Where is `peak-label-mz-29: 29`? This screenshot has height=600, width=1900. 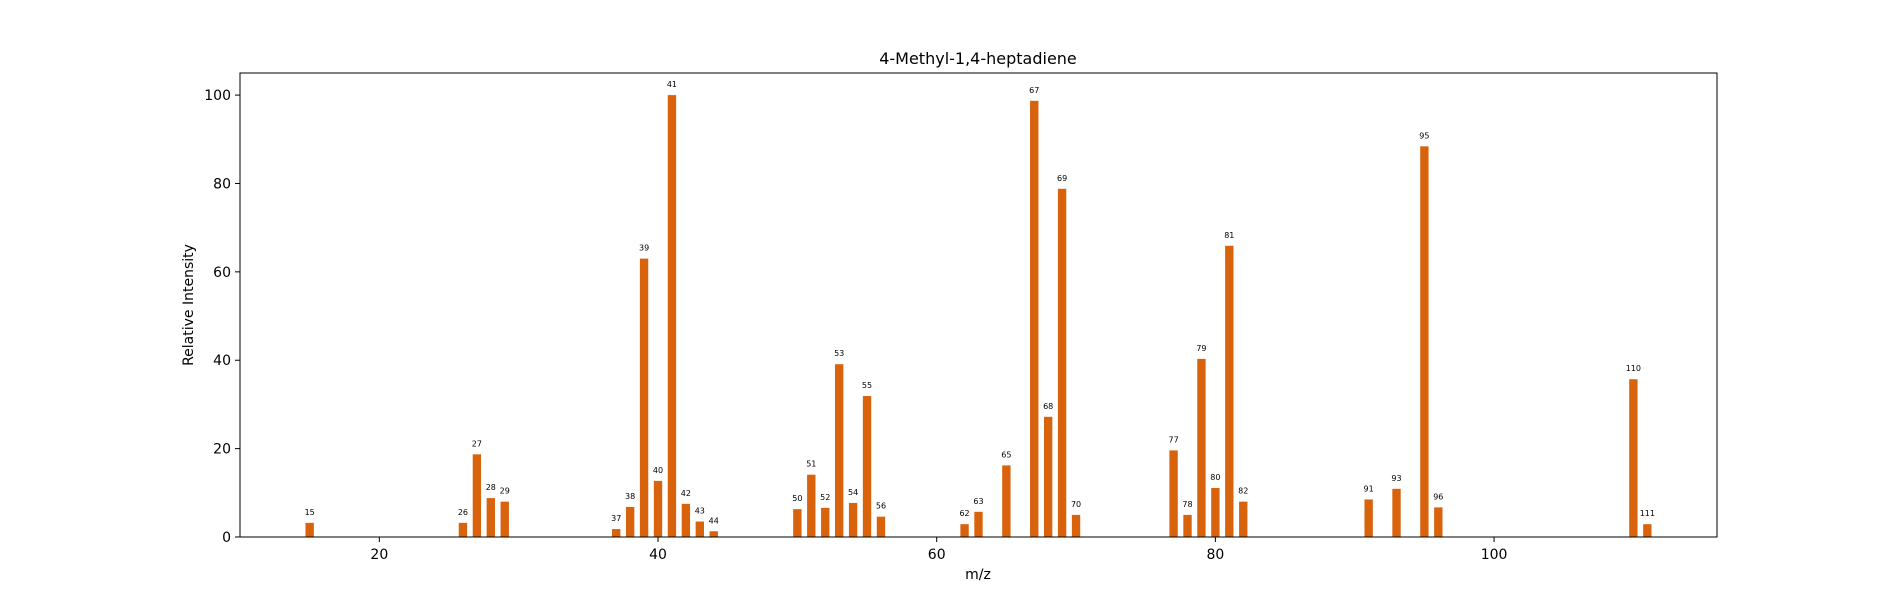
peak-label-mz-29: 29 is located at coordinates (505, 491).